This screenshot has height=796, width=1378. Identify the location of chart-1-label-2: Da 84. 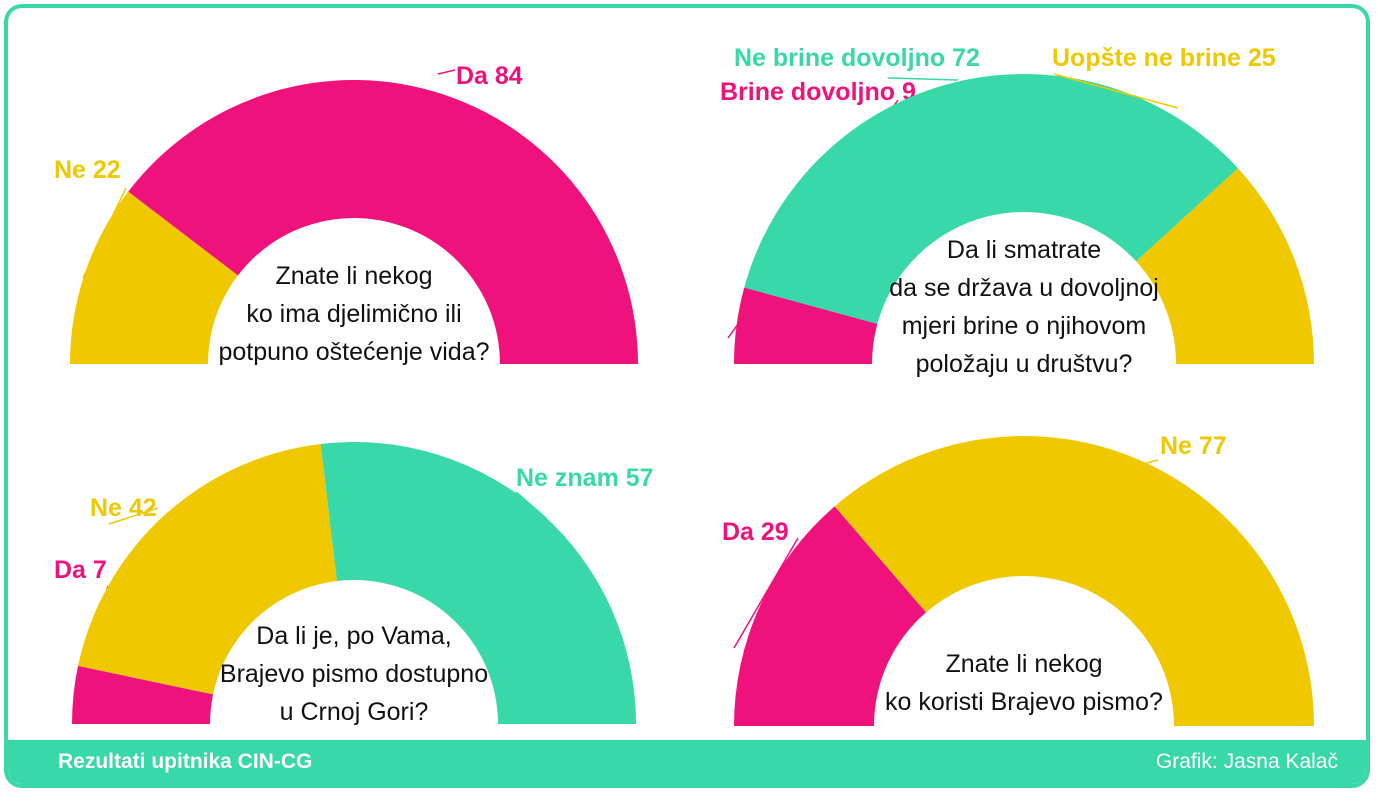
(489, 76).